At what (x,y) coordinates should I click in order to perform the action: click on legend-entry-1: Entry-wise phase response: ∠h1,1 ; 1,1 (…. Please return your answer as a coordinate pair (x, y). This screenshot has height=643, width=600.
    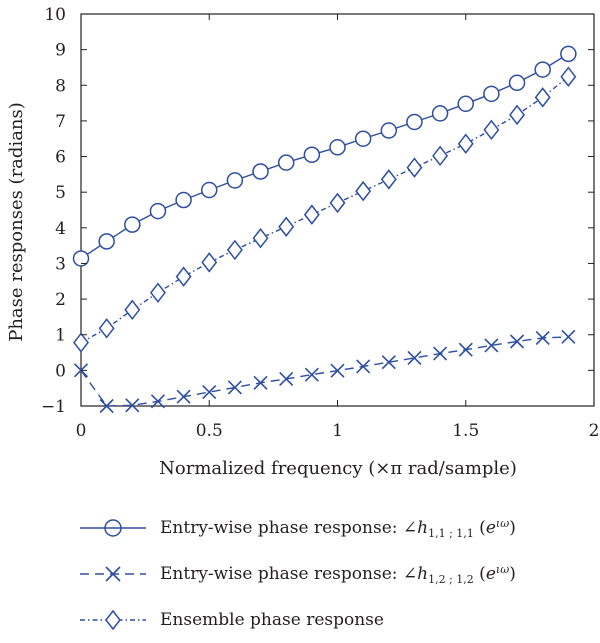
    Looking at the image, I should click on (338, 528).